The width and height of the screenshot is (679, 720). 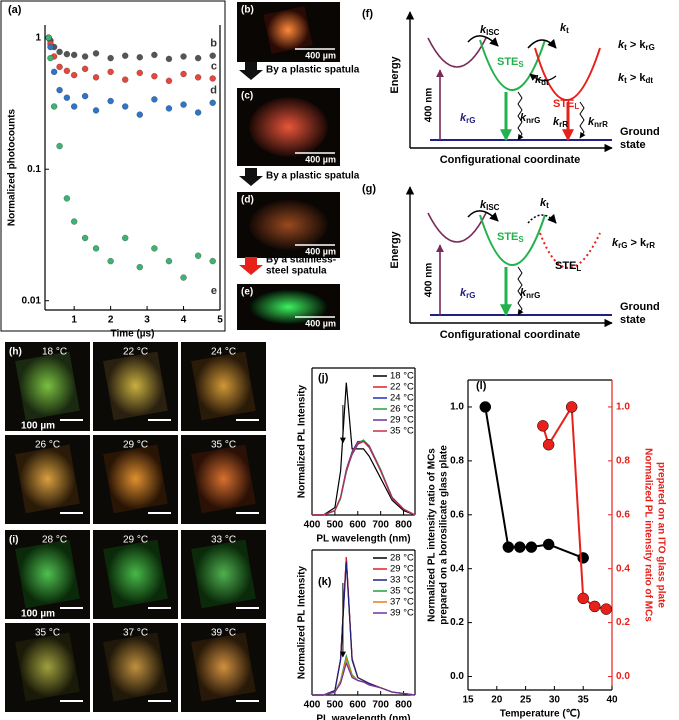 I want to click on subscript: nrR, so click(x=601, y=124).